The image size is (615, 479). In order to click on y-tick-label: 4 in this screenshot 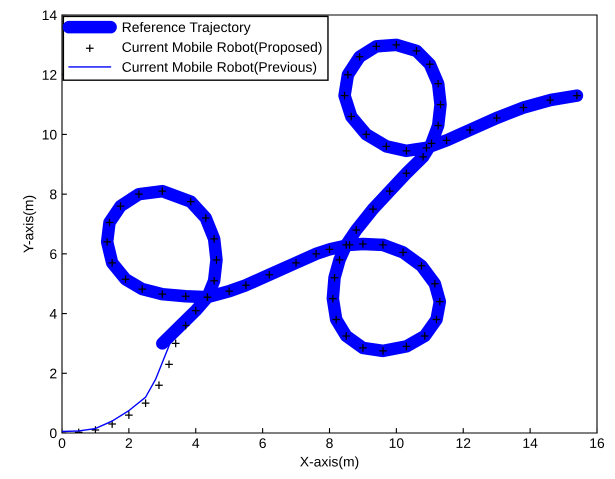, I will do `click(53, 314)`.